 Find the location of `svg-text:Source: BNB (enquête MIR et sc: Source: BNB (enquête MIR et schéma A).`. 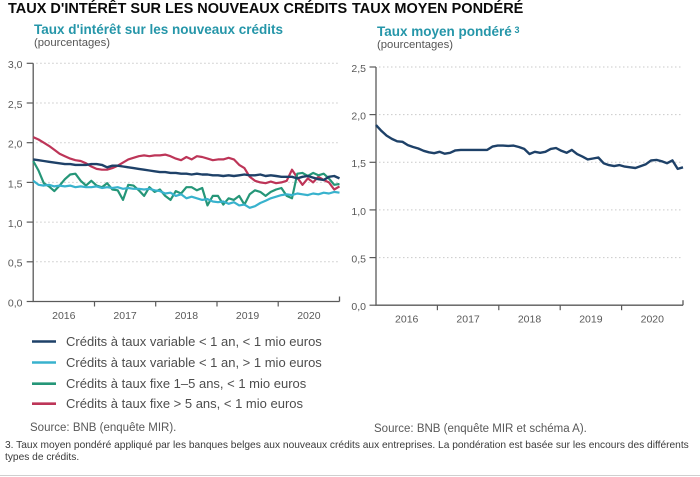

svg-text:Source: BNB (enquête MIR et sc: Source: BNB (enquête MIR et schéma A). is located at coordinates (480, 429).